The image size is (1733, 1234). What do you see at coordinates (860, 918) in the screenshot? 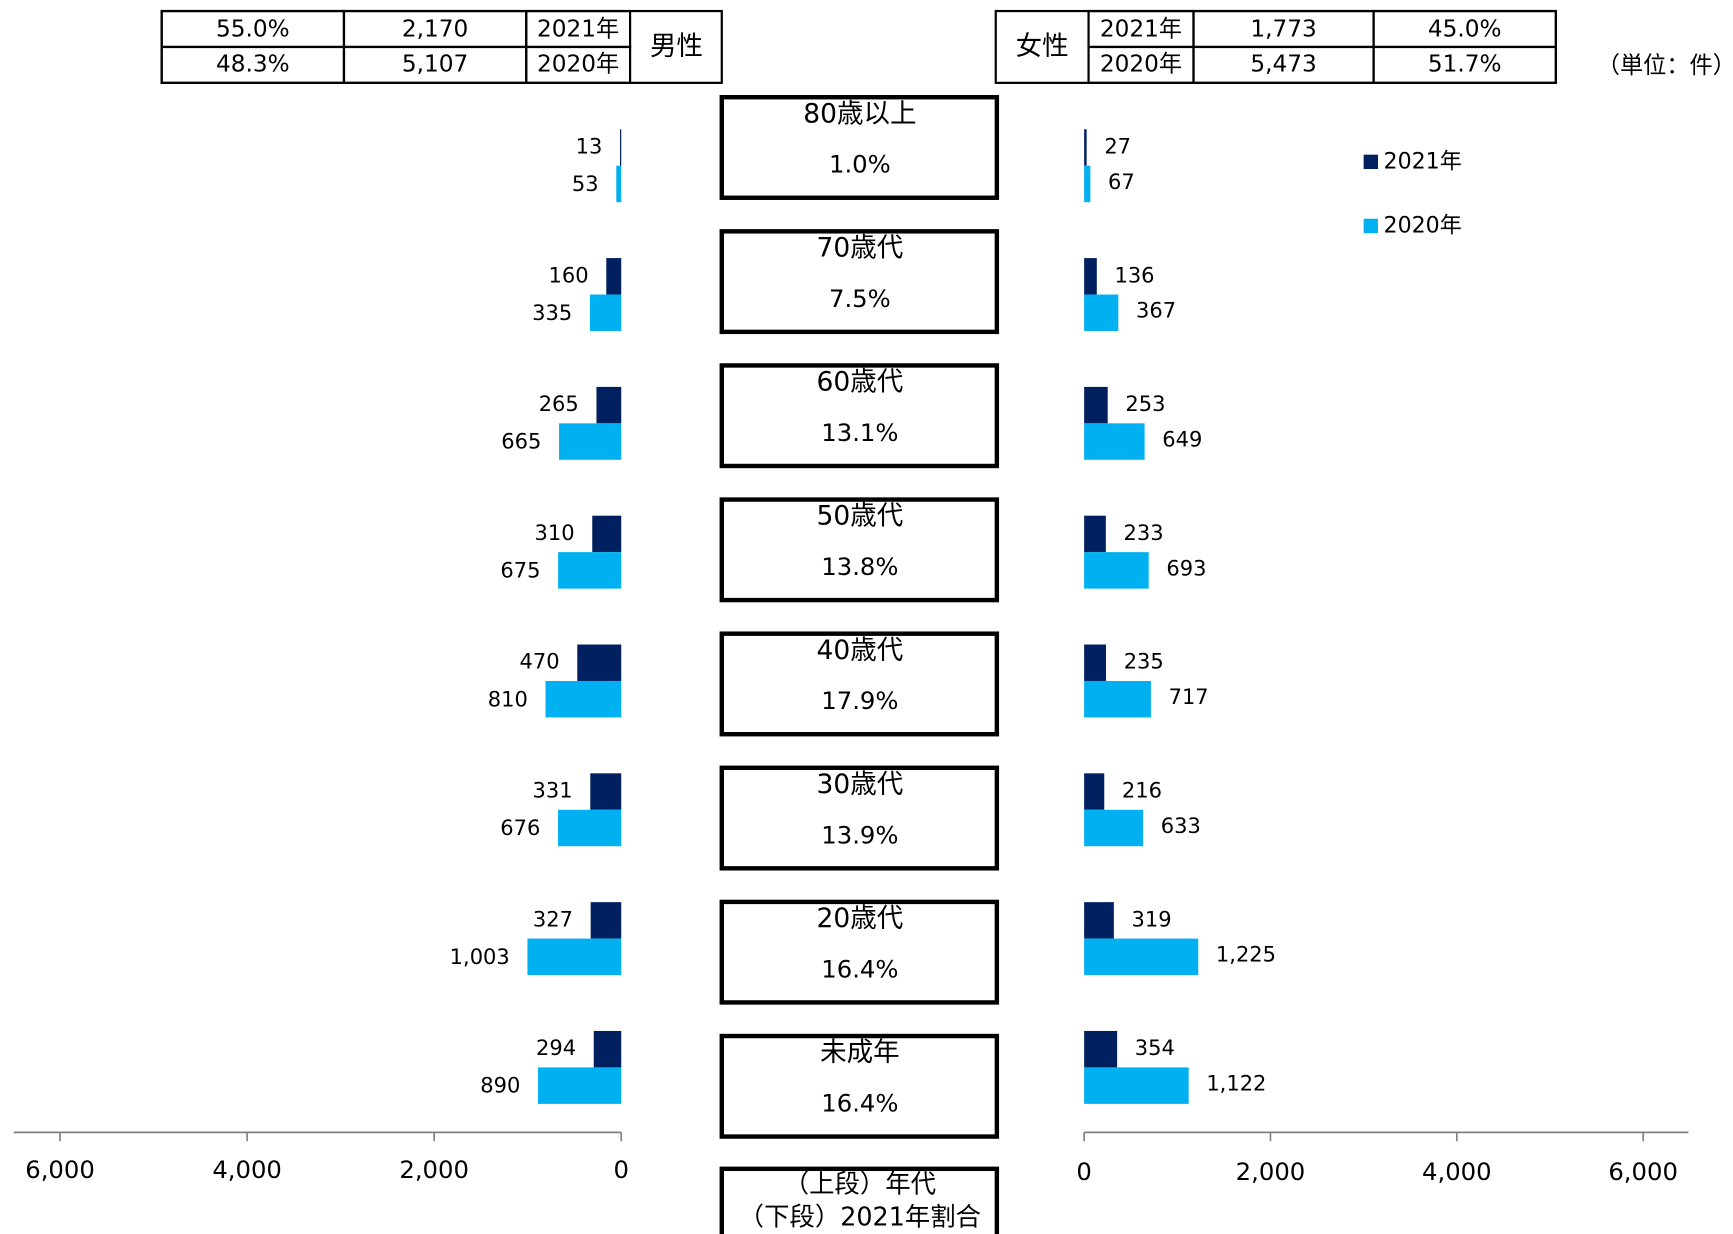
I see `category-label: 20歳代` at bounding box center [860, 918].